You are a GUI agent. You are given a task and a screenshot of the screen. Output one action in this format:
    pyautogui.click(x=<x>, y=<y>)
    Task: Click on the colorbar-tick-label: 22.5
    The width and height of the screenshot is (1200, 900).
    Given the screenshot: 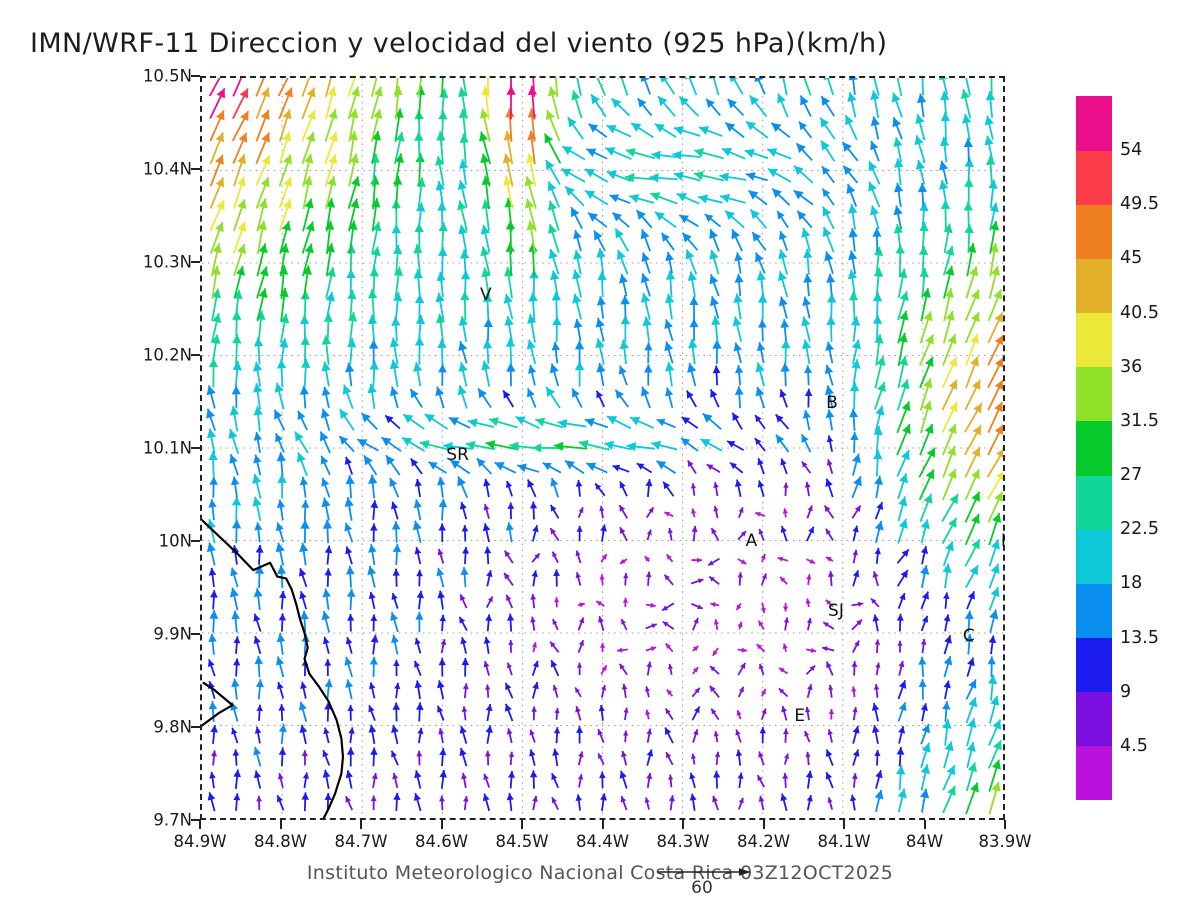 What is the action you would take?
    pyautogui.click(x=1139, y=529)
    